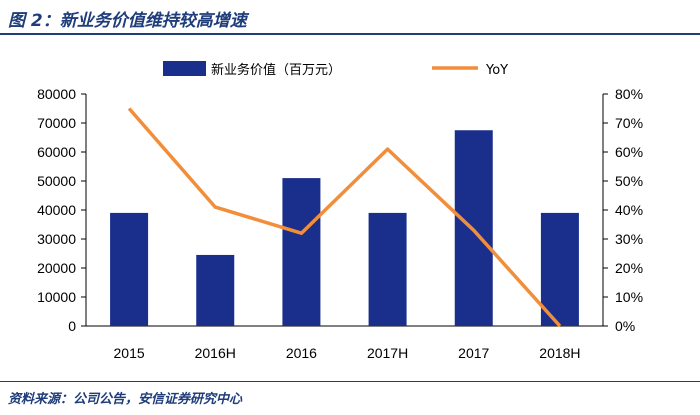 The height and width of the screenshot is (415, 700). I want to click on y-right-tick-label: 30%, so click(629, 239).